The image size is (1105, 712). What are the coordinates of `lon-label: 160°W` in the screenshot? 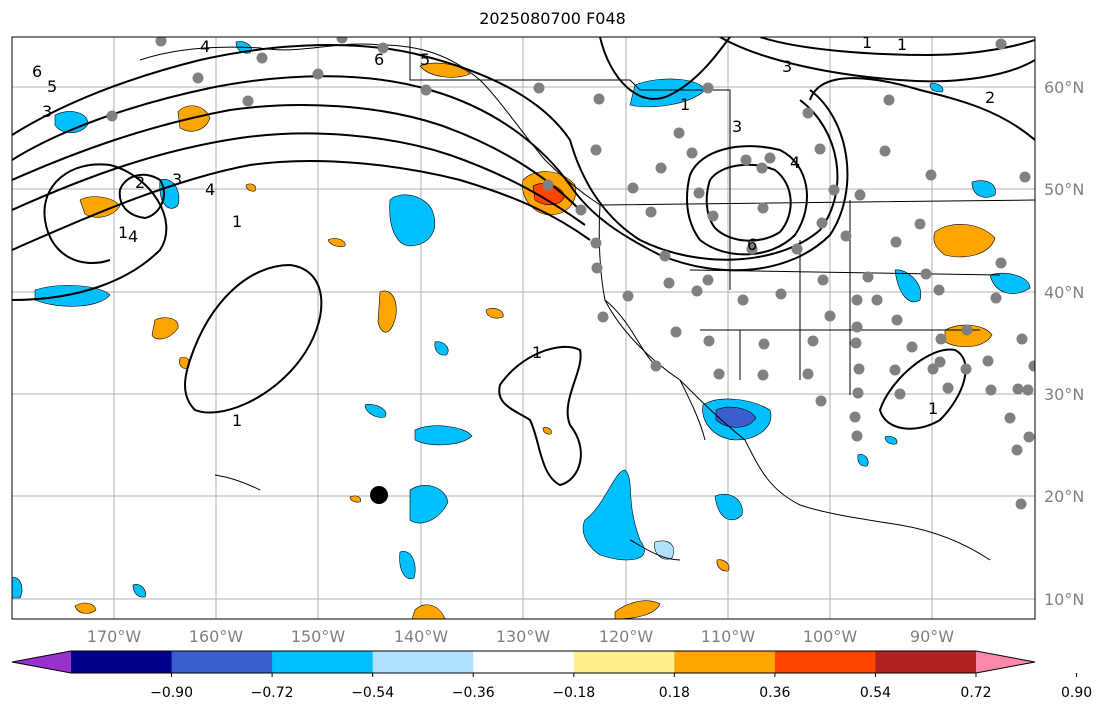 It's located at (216, 636).